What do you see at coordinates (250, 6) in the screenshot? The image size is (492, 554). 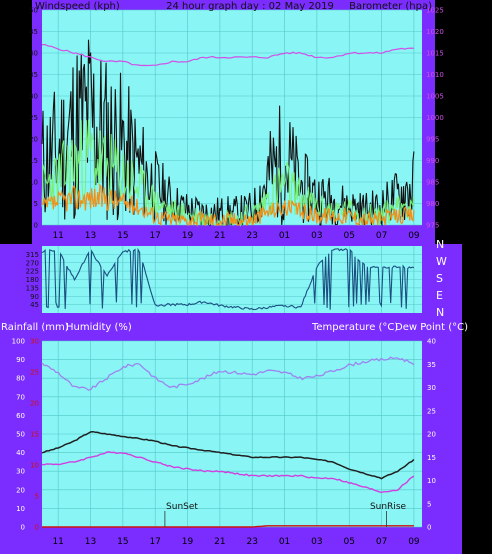 I see `graph-title: 24 hour graph day : 02 May 2019` at bounding box center [250, 6].